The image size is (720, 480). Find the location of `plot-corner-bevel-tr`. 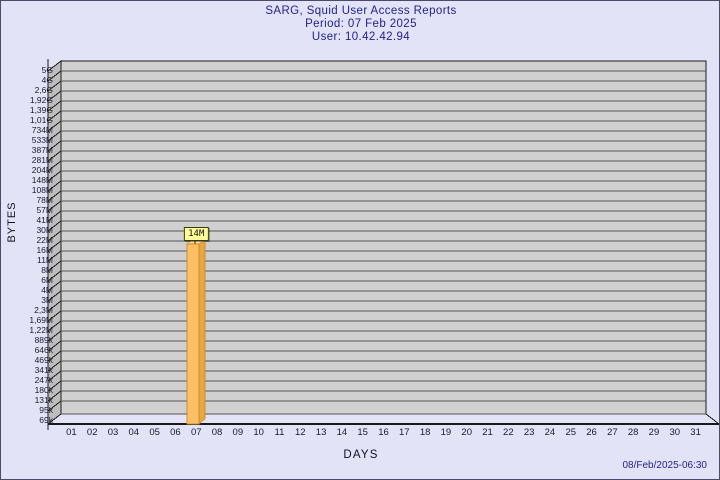

plot-corner-bevel-tr is located at coordinates (712, 419).